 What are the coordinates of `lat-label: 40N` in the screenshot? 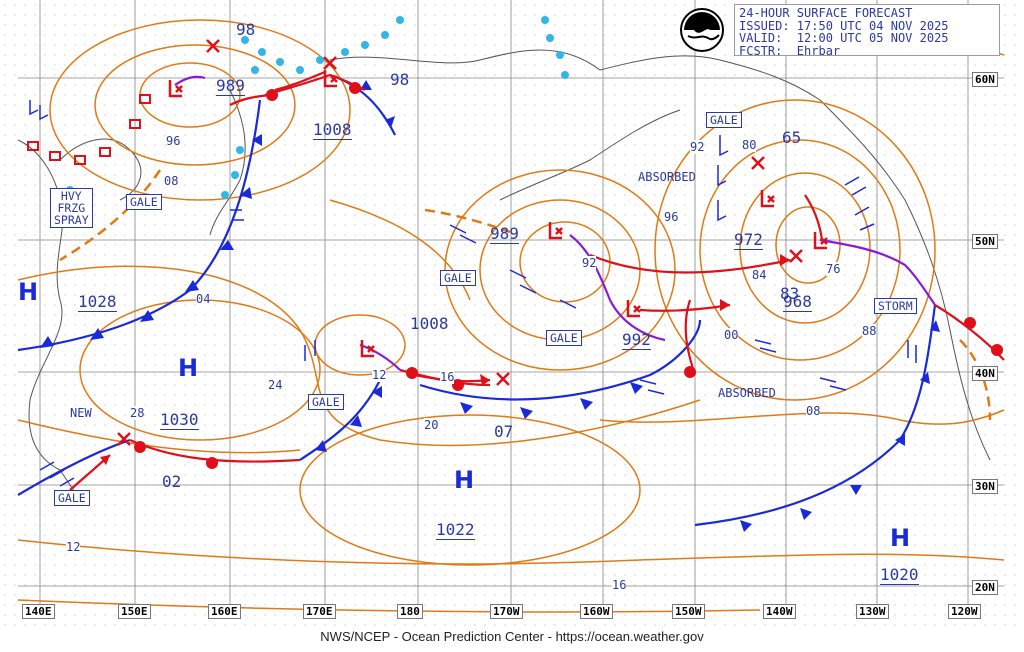 It's located at (985, 373).